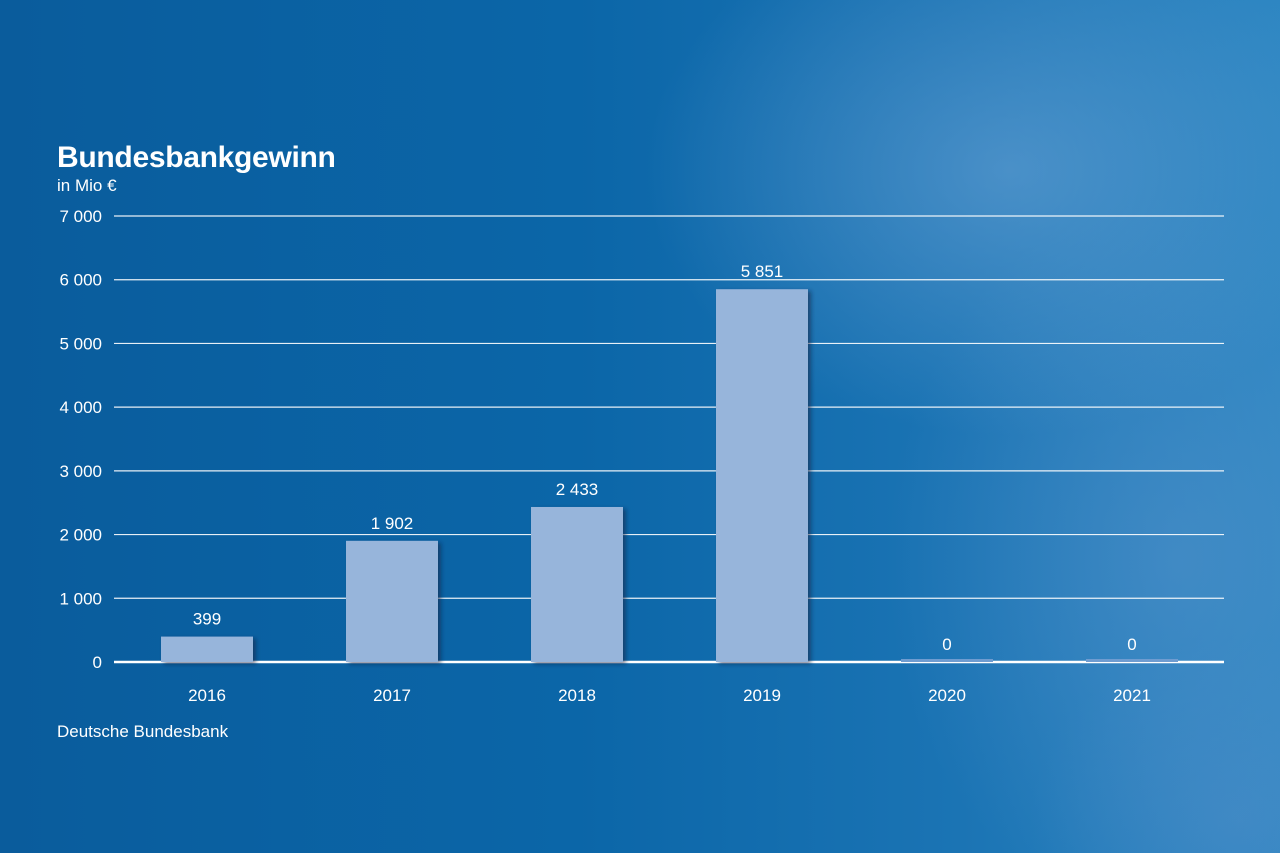  I want to click on value-label: 1 902, so click(392, 523).